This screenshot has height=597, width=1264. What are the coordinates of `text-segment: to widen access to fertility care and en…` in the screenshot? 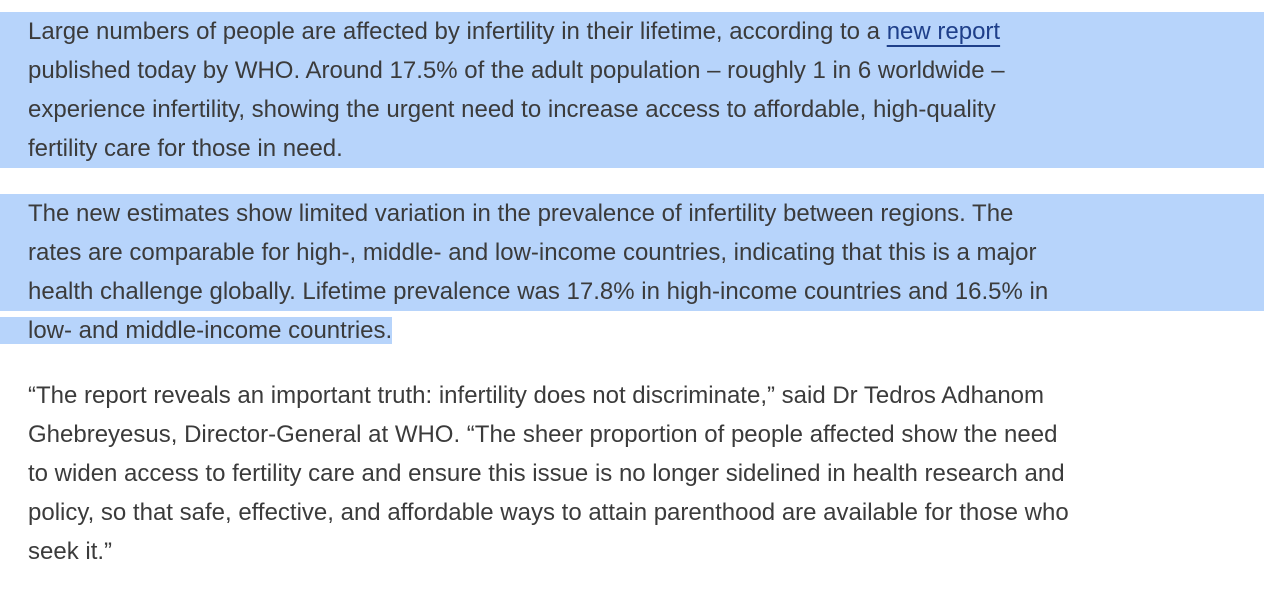 It's located at (546, 473).